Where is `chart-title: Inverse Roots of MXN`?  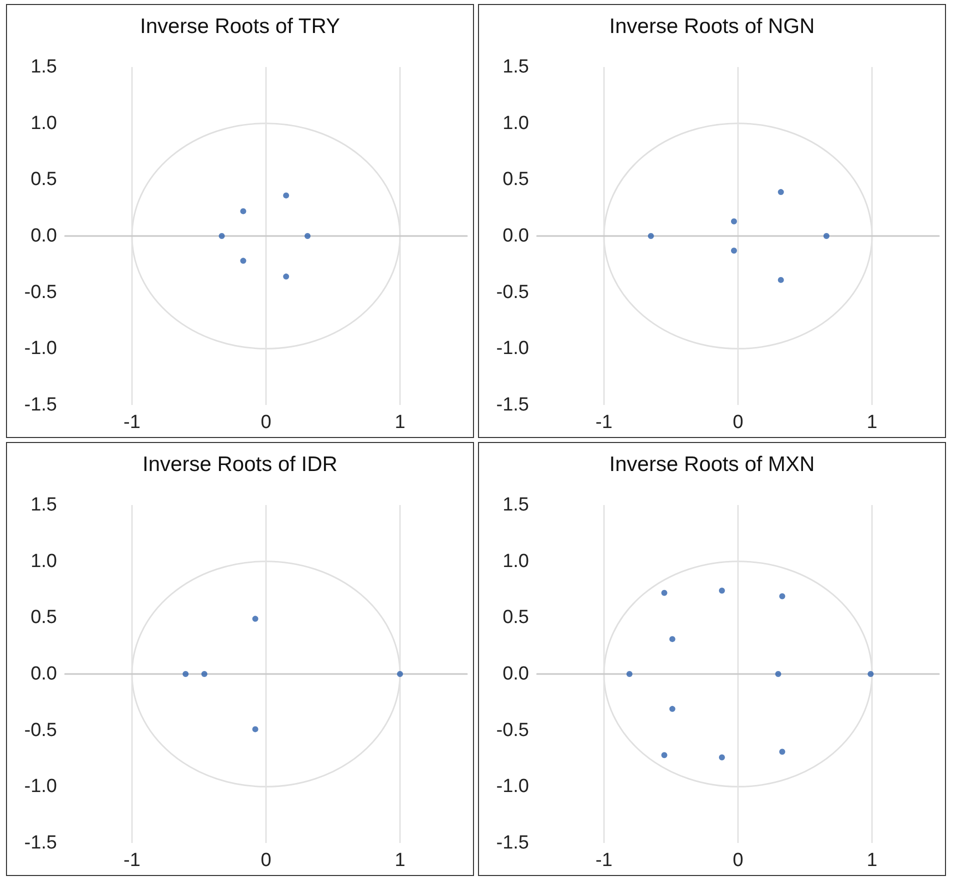
chart-title: Inverse Roots of MXN is located at coordinates (712, 464).